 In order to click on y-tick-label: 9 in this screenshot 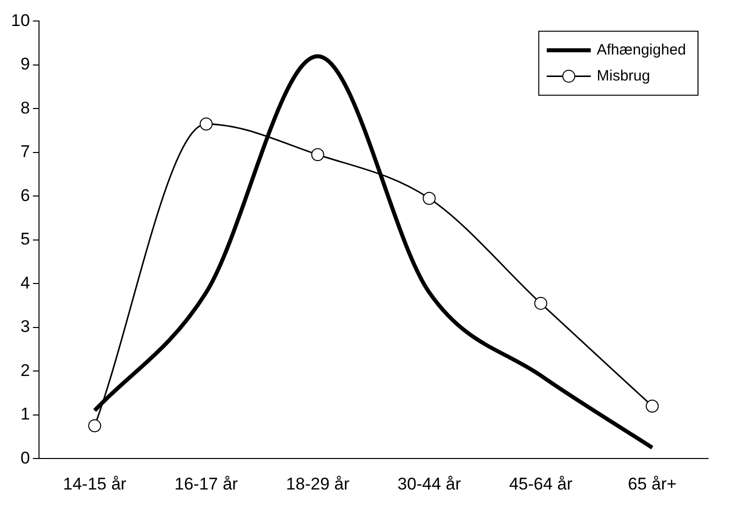, I will do `click(25, 64)`.